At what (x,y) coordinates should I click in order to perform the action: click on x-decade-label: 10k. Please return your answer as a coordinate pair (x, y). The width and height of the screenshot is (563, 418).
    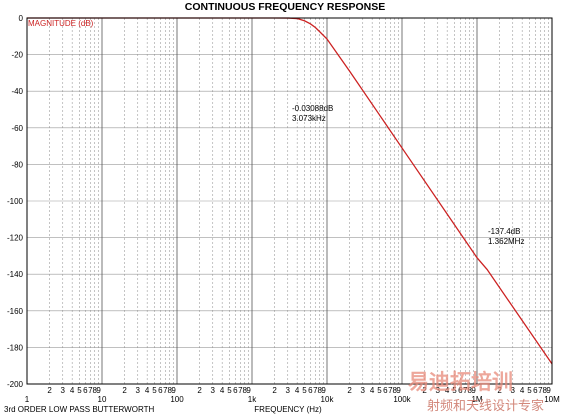
    Looking at the image, I should click on (328, 399).